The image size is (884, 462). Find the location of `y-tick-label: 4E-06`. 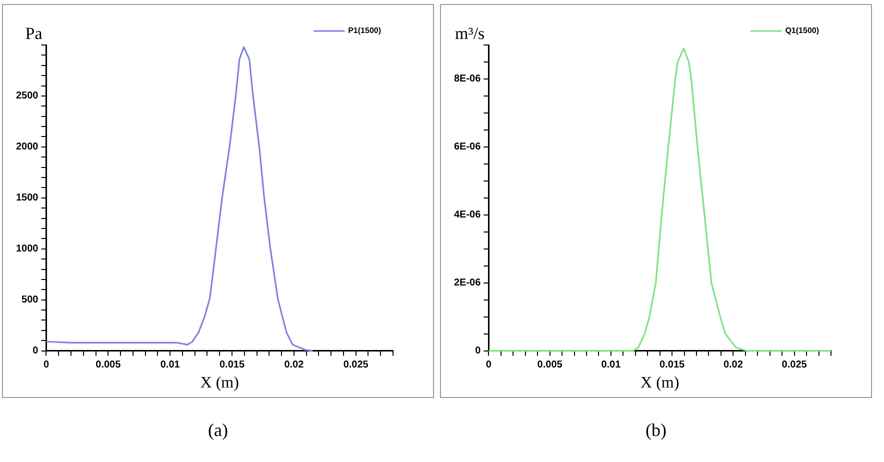

y-tick-label: 4E-06 is located at coordinates (468, 215).